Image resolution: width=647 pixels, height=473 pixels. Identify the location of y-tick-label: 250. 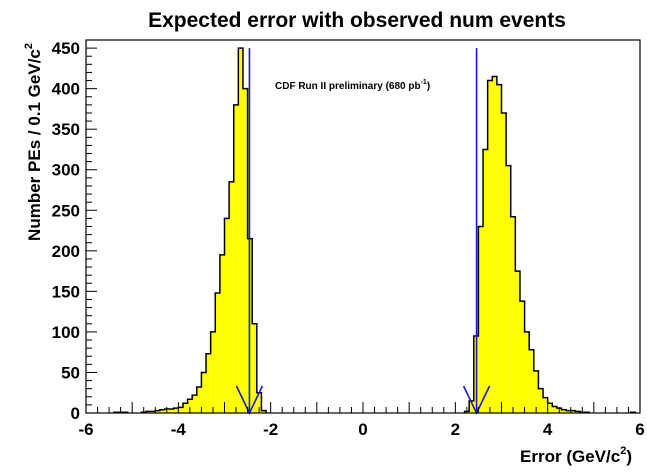
(66, 210).